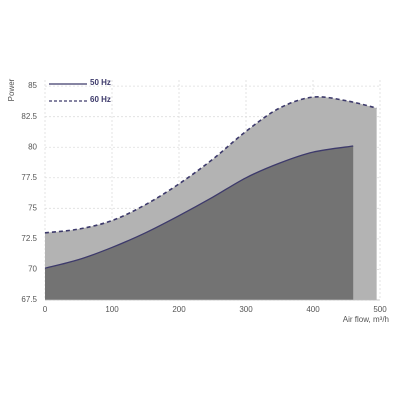 This screenshot has height=400, width=400. I want to click on x-tick-label: 300, so click(246, 309).